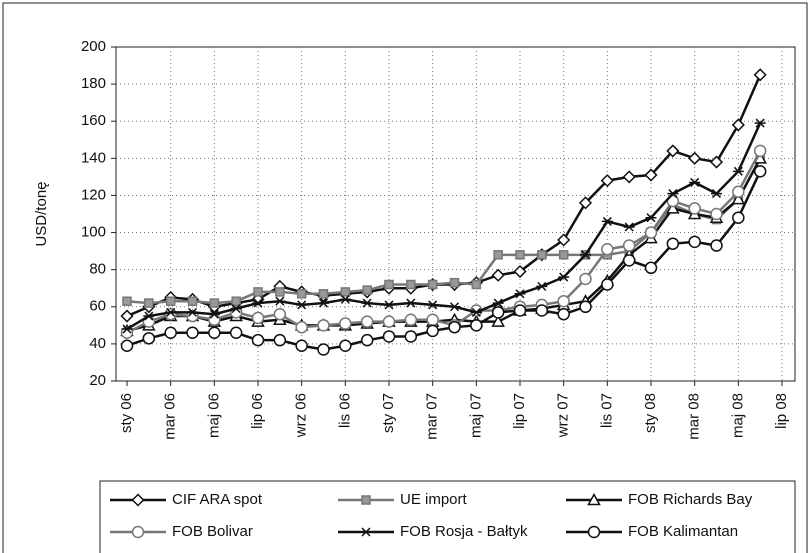  I want to click on x-tick-label: sty 06, so click(126, 413).